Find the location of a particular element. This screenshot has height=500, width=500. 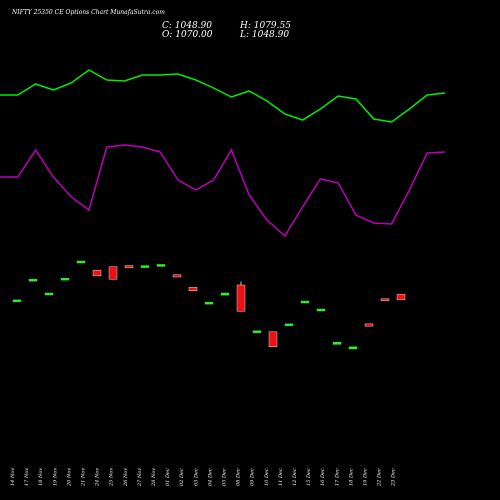

x-tick-label: 18 Nov is located at coordinates (41, 477).